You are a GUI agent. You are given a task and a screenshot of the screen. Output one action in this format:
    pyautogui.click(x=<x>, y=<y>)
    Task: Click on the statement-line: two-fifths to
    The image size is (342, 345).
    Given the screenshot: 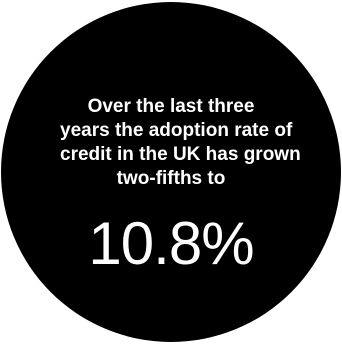 What is the action you would take?
    pyautogui.click(x=171, y=178)
    